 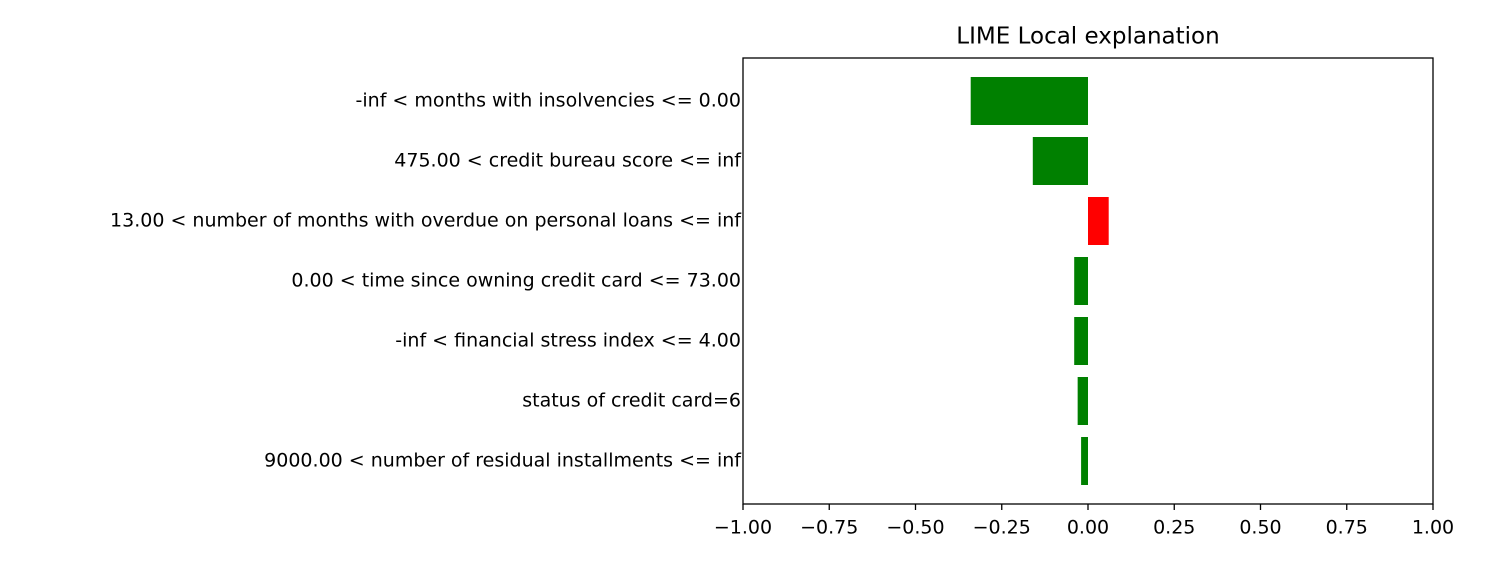 I want to click on y-tick-label: -inf < months with insolvencies <= 0.00, so click(x=548, y=101).